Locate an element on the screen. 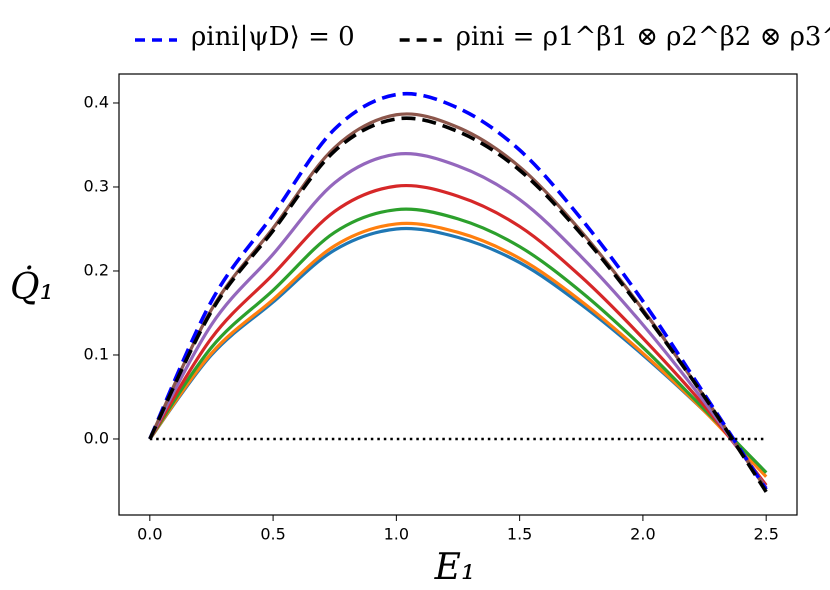 Image resolution: width=830 pixels, height=590 pixels. x-axis-label: E₁ is located at coordinates (455, 567).